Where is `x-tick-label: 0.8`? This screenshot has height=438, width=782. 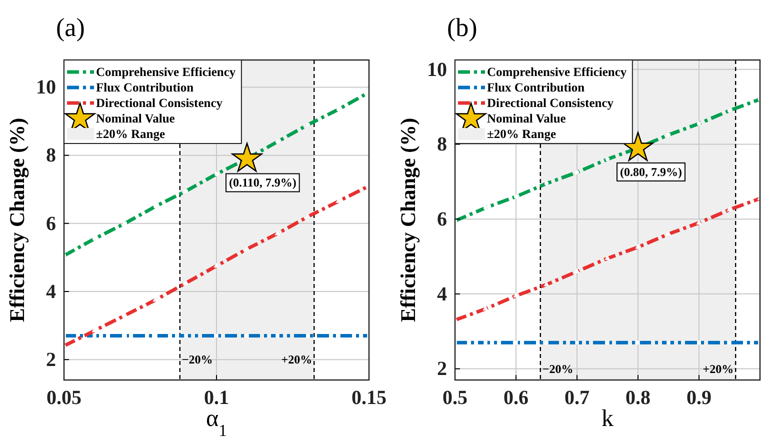 x-tick-label: 0.8 is located at coordinates (638, 398).